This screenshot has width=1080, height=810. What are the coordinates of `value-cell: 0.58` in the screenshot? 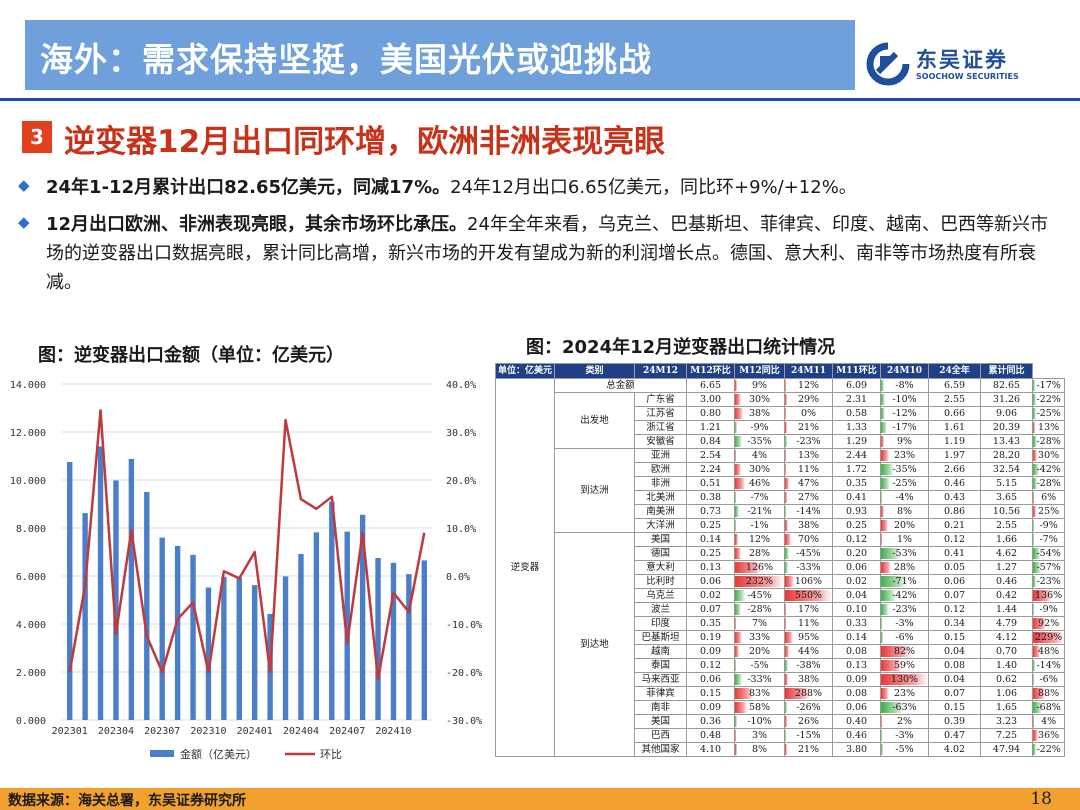 It's located at (857, 413).